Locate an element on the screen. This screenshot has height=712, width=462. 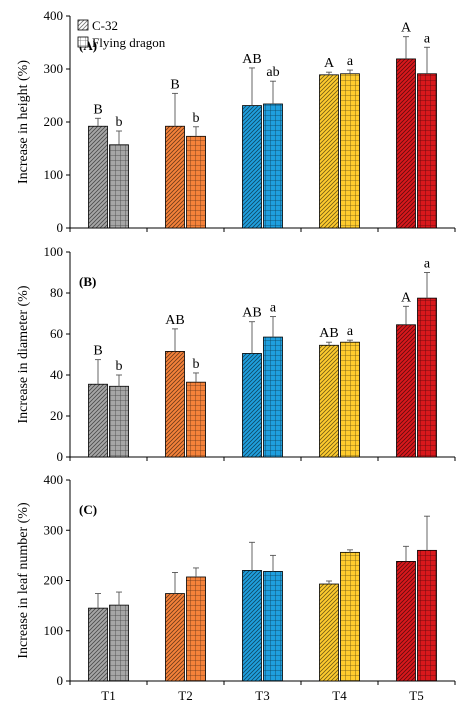
y-axis-label: Increase in leaf number (%) is located at coordinates (23, 580).